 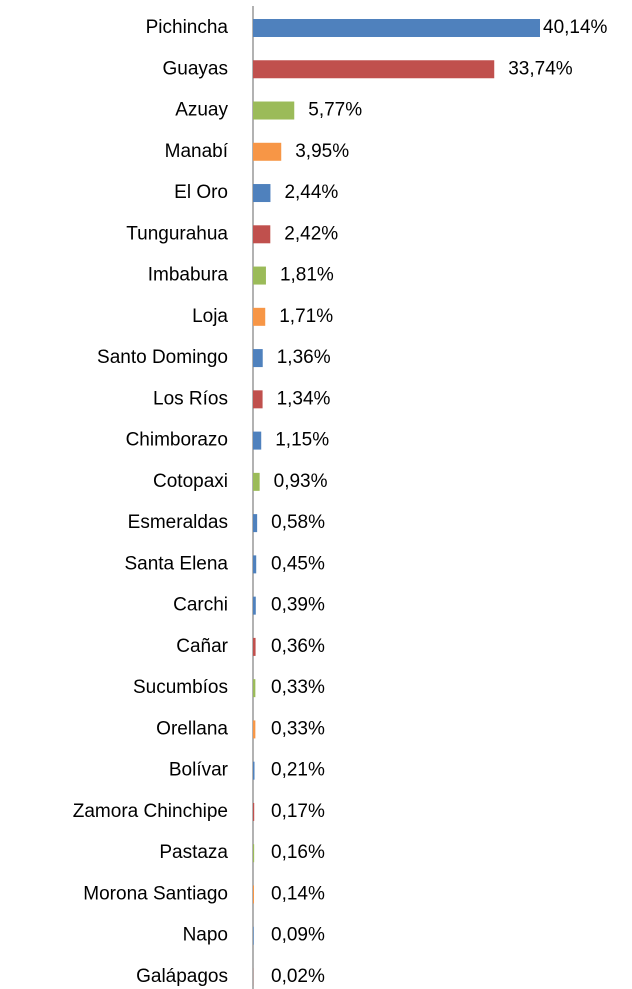 I want to click on value-label: 2,44%, so click(x=311, y=192).